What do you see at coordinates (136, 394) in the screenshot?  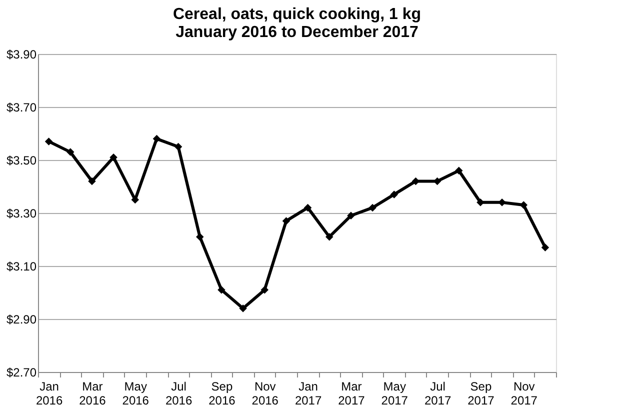 I see `x-tick-label: May 2016` at bounding box center [136, 394].